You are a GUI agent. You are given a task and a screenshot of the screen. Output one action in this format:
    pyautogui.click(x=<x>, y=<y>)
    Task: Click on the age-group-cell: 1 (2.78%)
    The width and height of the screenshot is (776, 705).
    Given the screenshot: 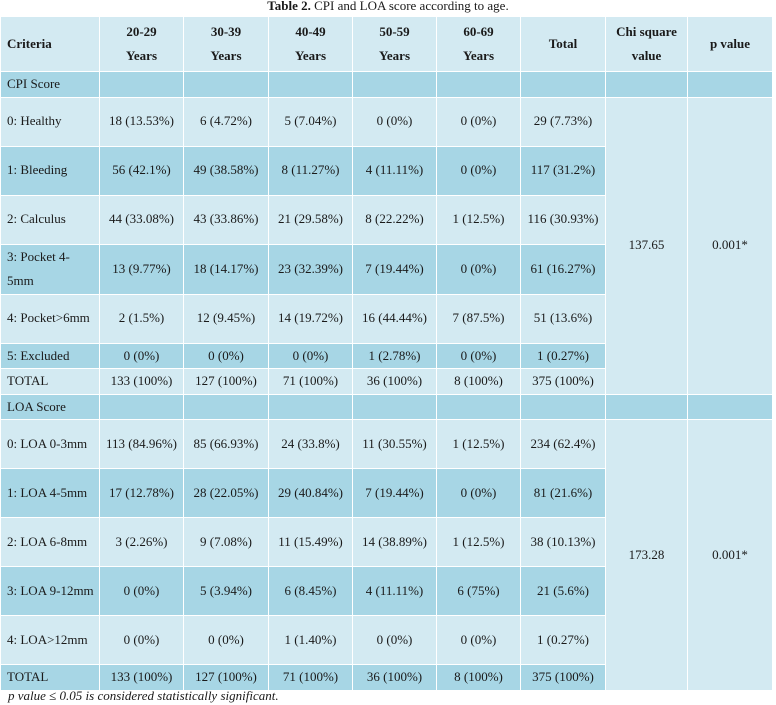 What is the action you would take?
    pyautogui.click(x=394, y=355)
    